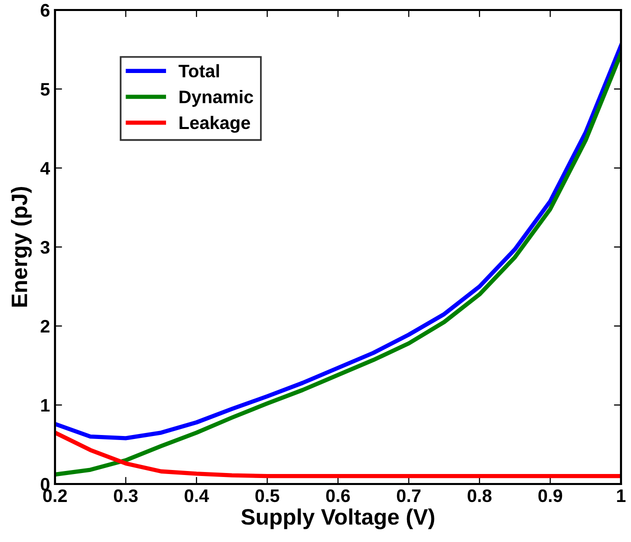  I want to click on y-tick-label: 2, so click(45, 326).